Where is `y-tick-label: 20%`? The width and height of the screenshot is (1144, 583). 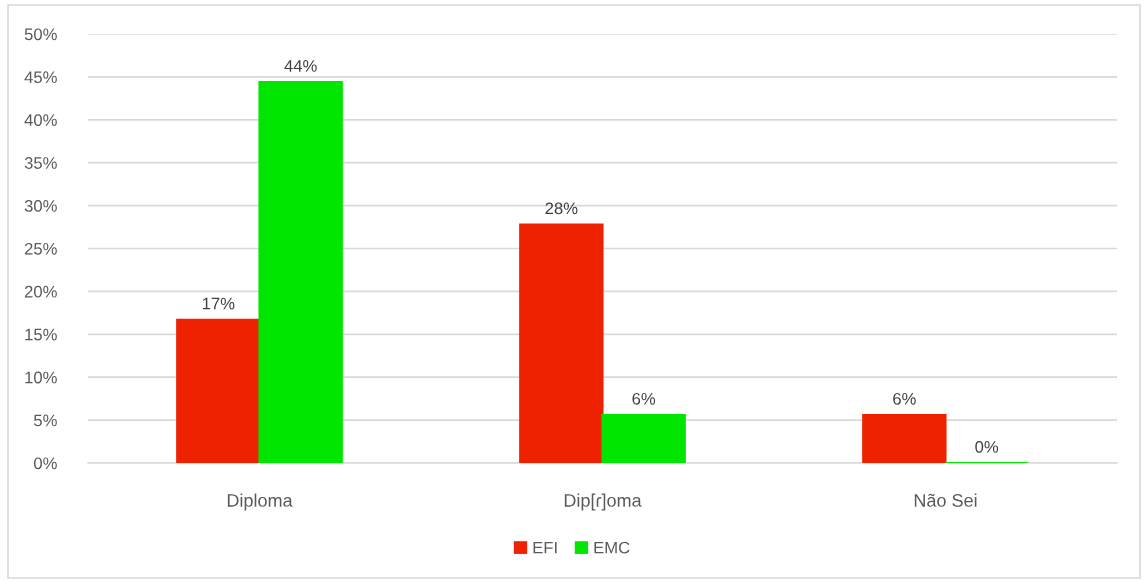
y-tick-label: 20% is located at coordinates (40, 291).